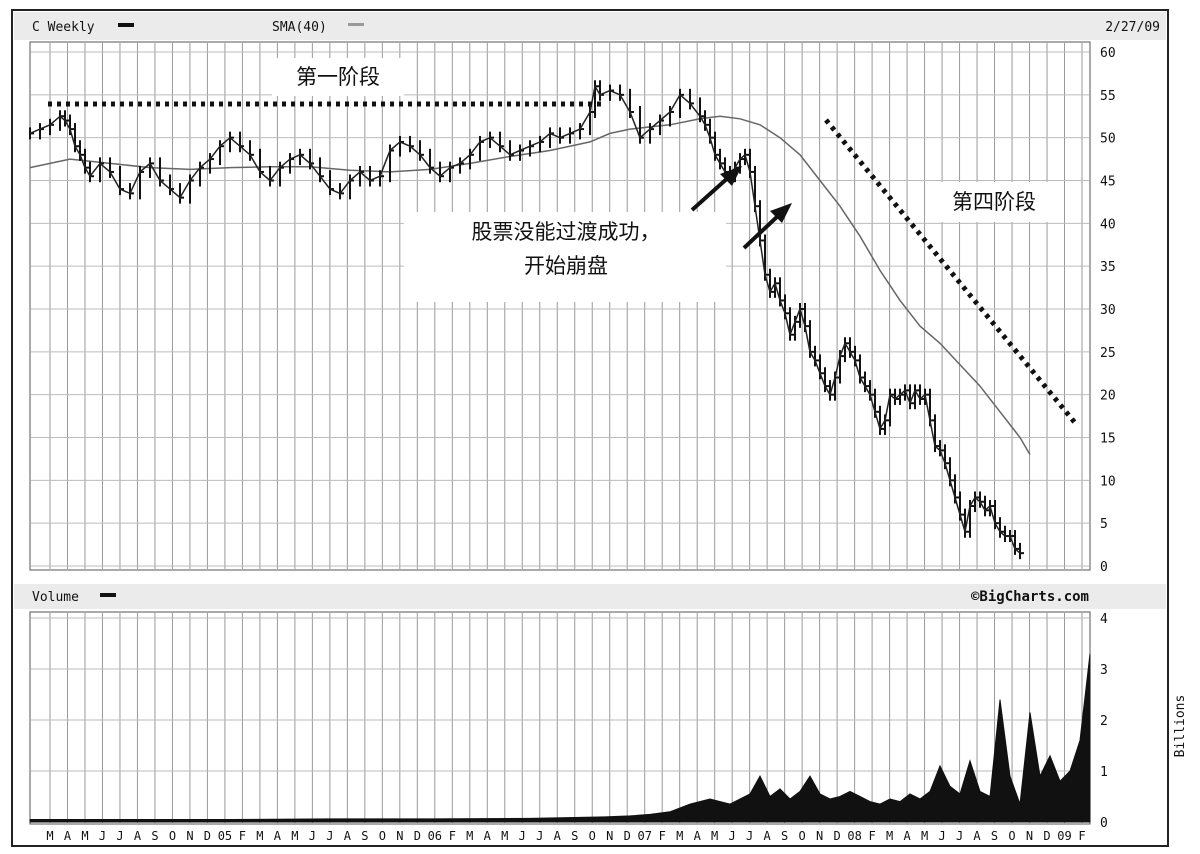  What do you see at coordinates (716, 189) in the screenshot?
I see `arrow-icon-upper` at bounding box center [716, 189].